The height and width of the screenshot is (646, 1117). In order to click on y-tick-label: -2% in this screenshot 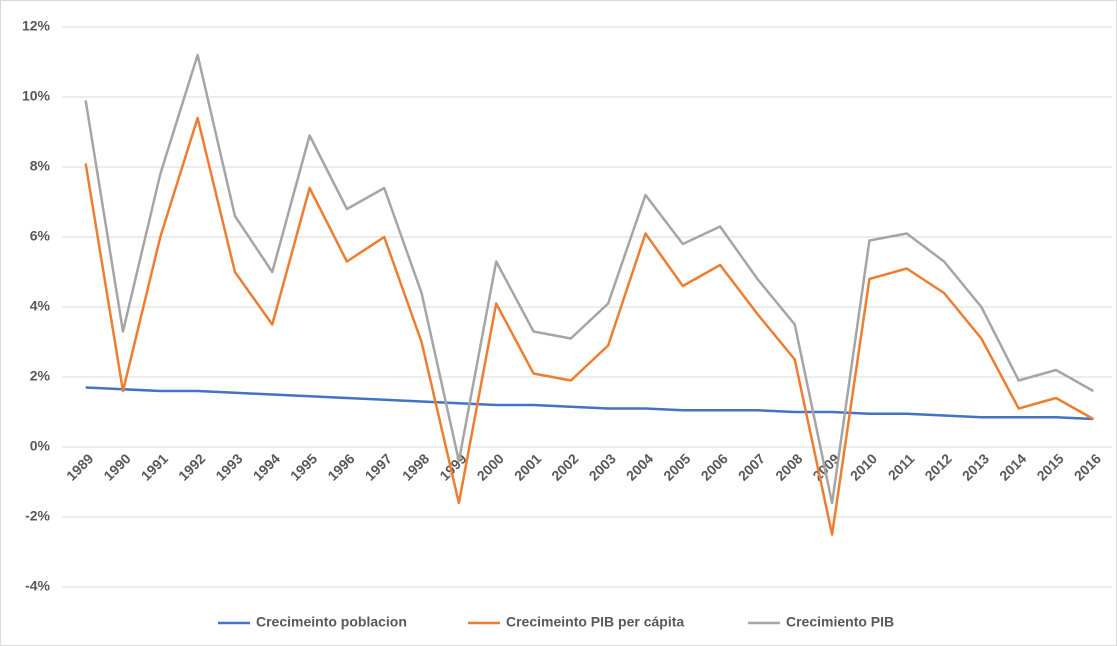, I will do `click(37, 516)`.